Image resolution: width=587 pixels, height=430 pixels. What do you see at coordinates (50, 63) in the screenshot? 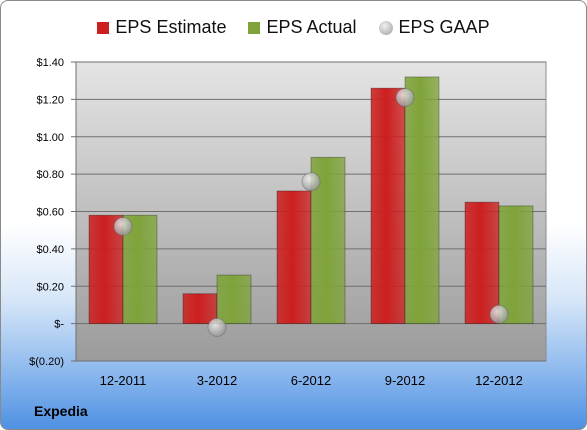
I see `y-tick-label: $1.40` at bounding box center [50, 63].